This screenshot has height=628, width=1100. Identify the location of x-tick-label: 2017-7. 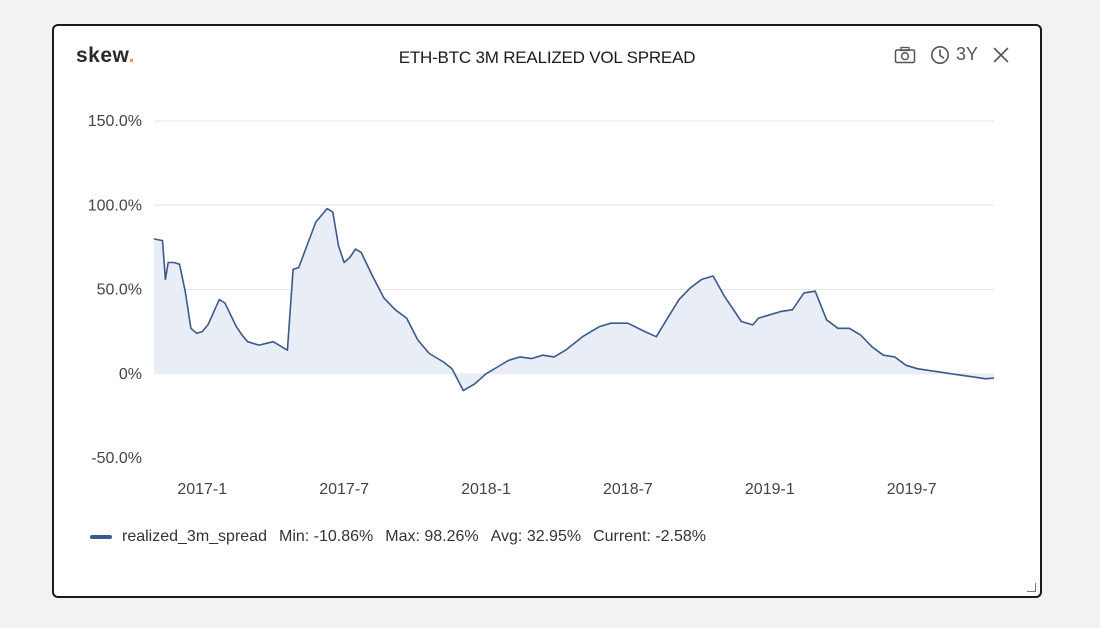
(344, 489).